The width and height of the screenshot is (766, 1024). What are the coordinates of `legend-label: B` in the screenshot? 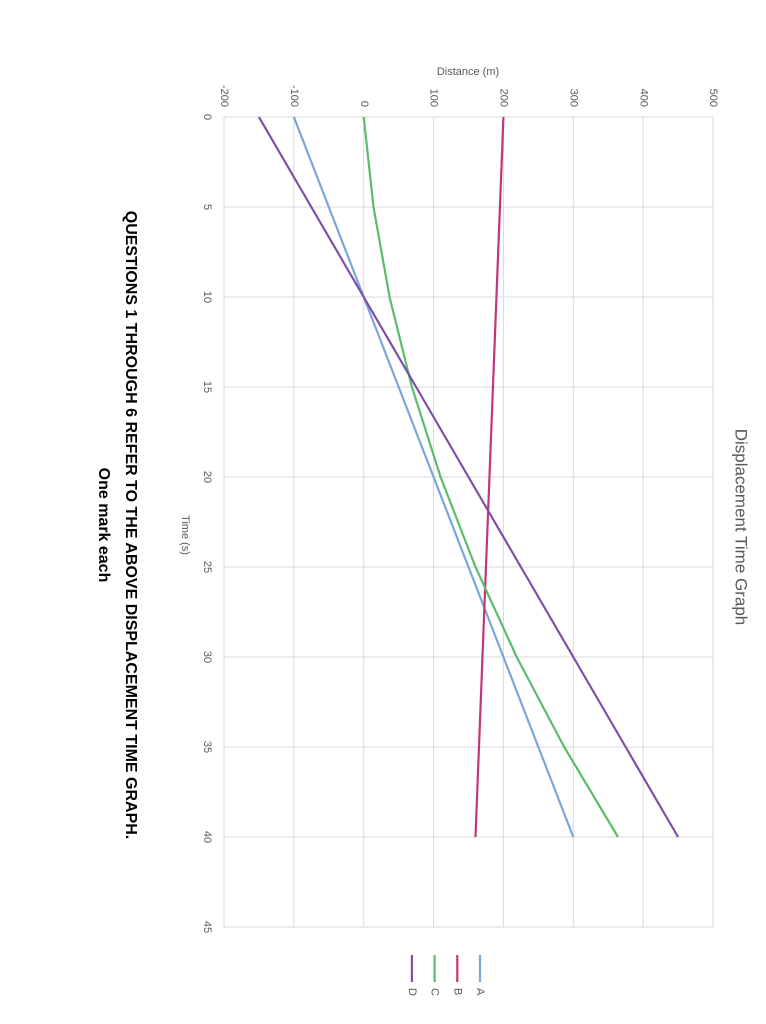 It's located at (457, 991).